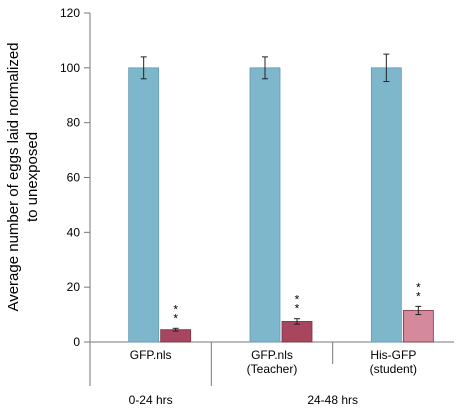 This screenshot has width=458, height=414. Describe the element at coordinates (13, 176) in the screenshot. I see `y-axis-title-line: Average number of eggs laid normalized` at that location.